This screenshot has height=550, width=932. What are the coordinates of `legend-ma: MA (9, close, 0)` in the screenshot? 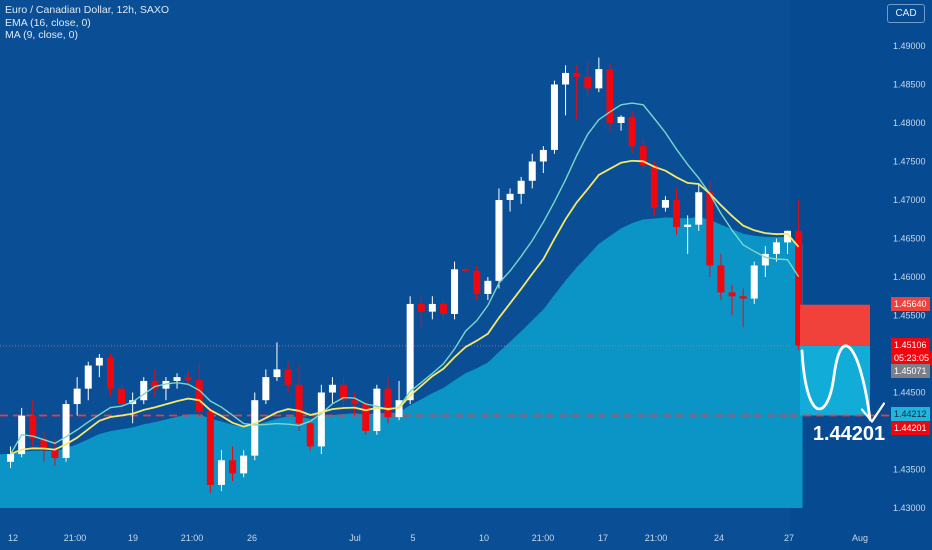 It's located at (41, 35).